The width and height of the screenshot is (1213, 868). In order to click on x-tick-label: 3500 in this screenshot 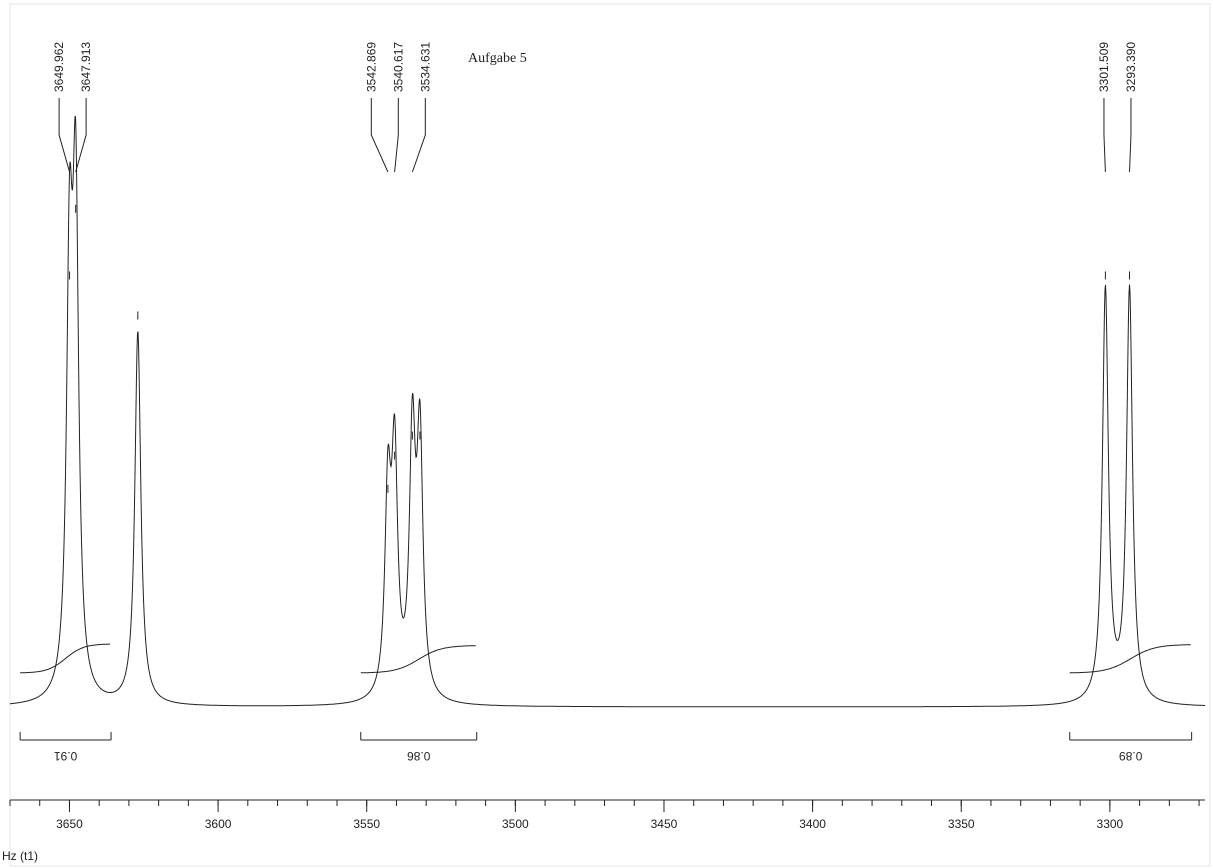, I will do `click(515, 824)`.